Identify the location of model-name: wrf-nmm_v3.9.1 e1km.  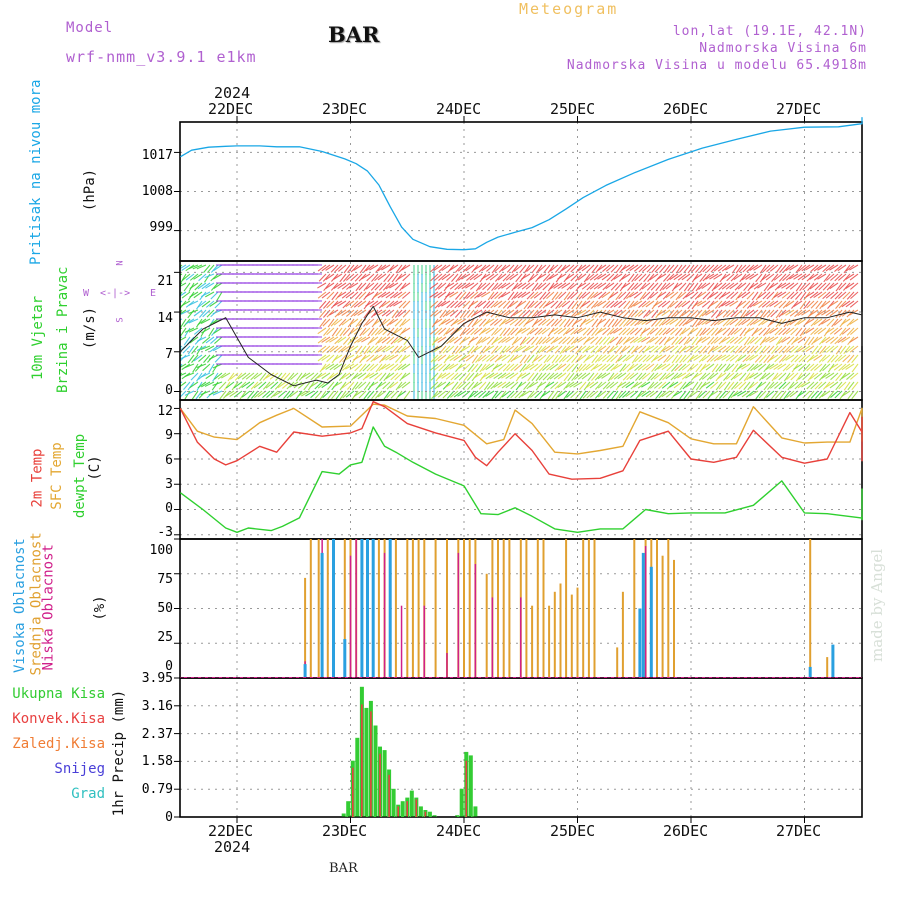
(161, 57).